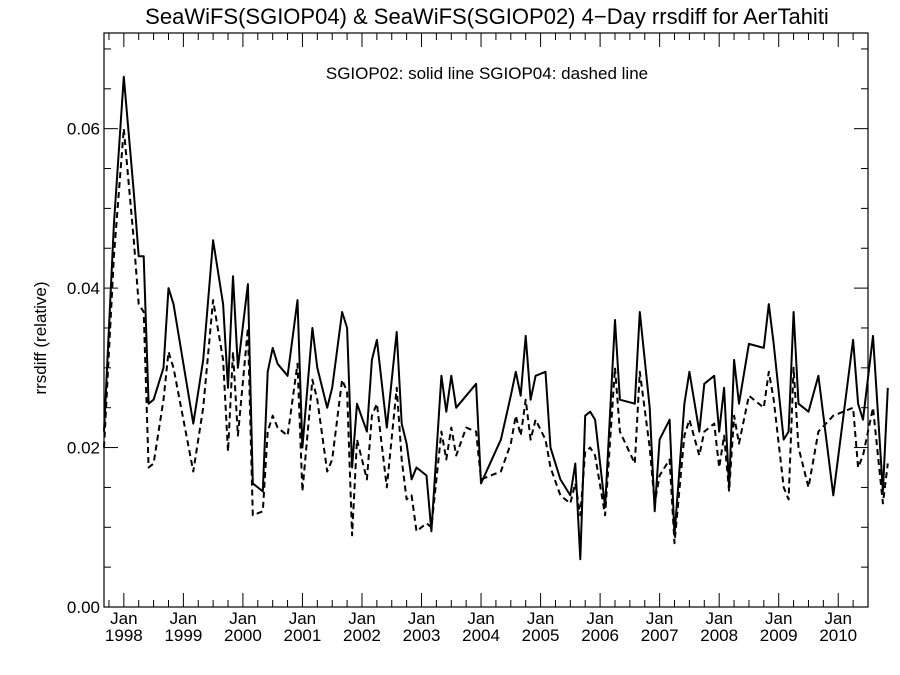 The height and width of the screenshot is (675, 900). Describe the element at coordinates (83, 448) in the screenshot. I see `y-tick-label: 0.02` at that location.